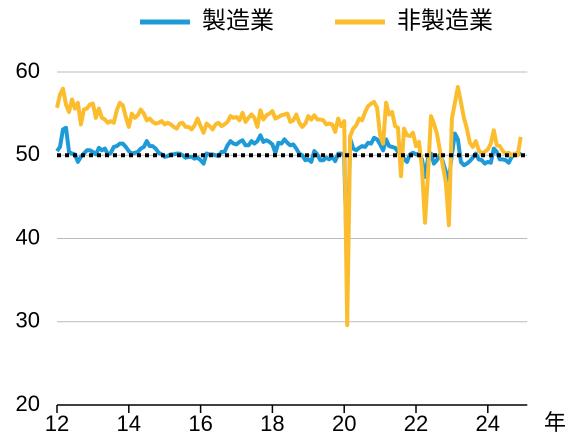 The height and width of the screenshot is (440, 575). Describe the element at coordinates (28, 70) in the screenshot. I see `y-tick-label: 60` at that location.